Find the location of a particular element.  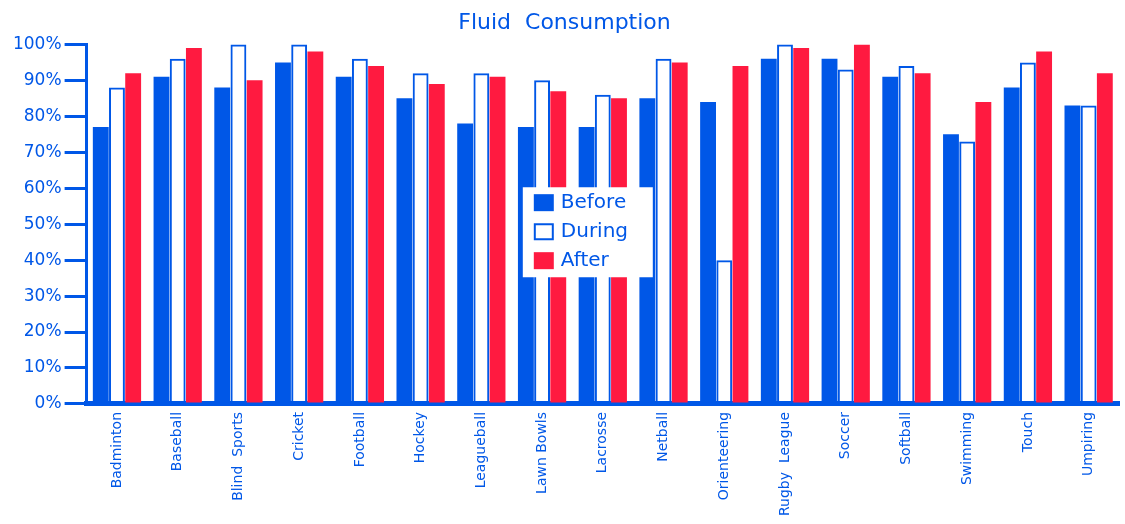

y-tick-label: 10% is located at coordinates (42, 366).